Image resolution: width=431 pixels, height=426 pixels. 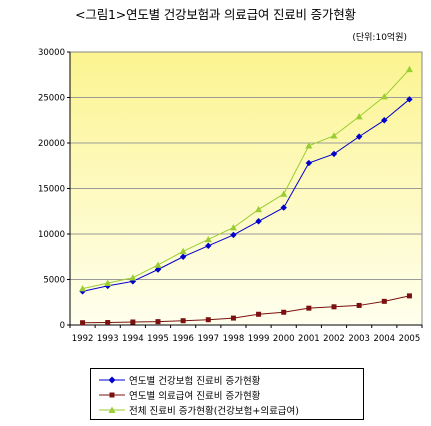 What do you see at coordinates (284, 339) in the screenshot?
I see `x-tick-label: 2000` at bounding box center [284, 339].